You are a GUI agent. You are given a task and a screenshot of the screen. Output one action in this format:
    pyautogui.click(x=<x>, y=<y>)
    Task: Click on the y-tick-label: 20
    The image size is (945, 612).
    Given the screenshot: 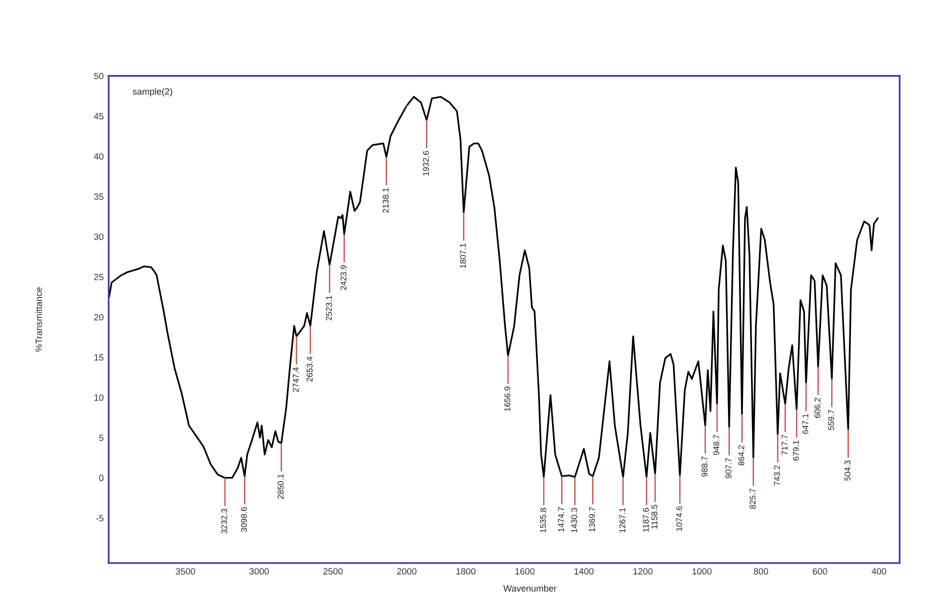 What is the action you would take?
    pyautogui.click(x=99, y=317)
    